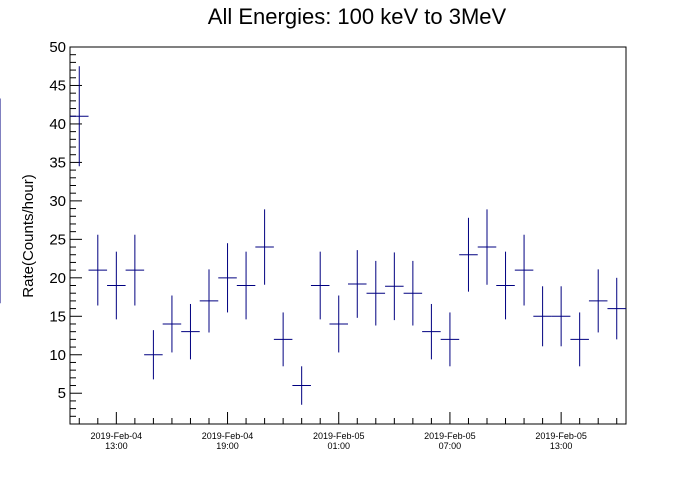 Image resolution: width=696 pixels, height=477 pixels. I want to click on y-tick-label: 30, so click(57, 201).